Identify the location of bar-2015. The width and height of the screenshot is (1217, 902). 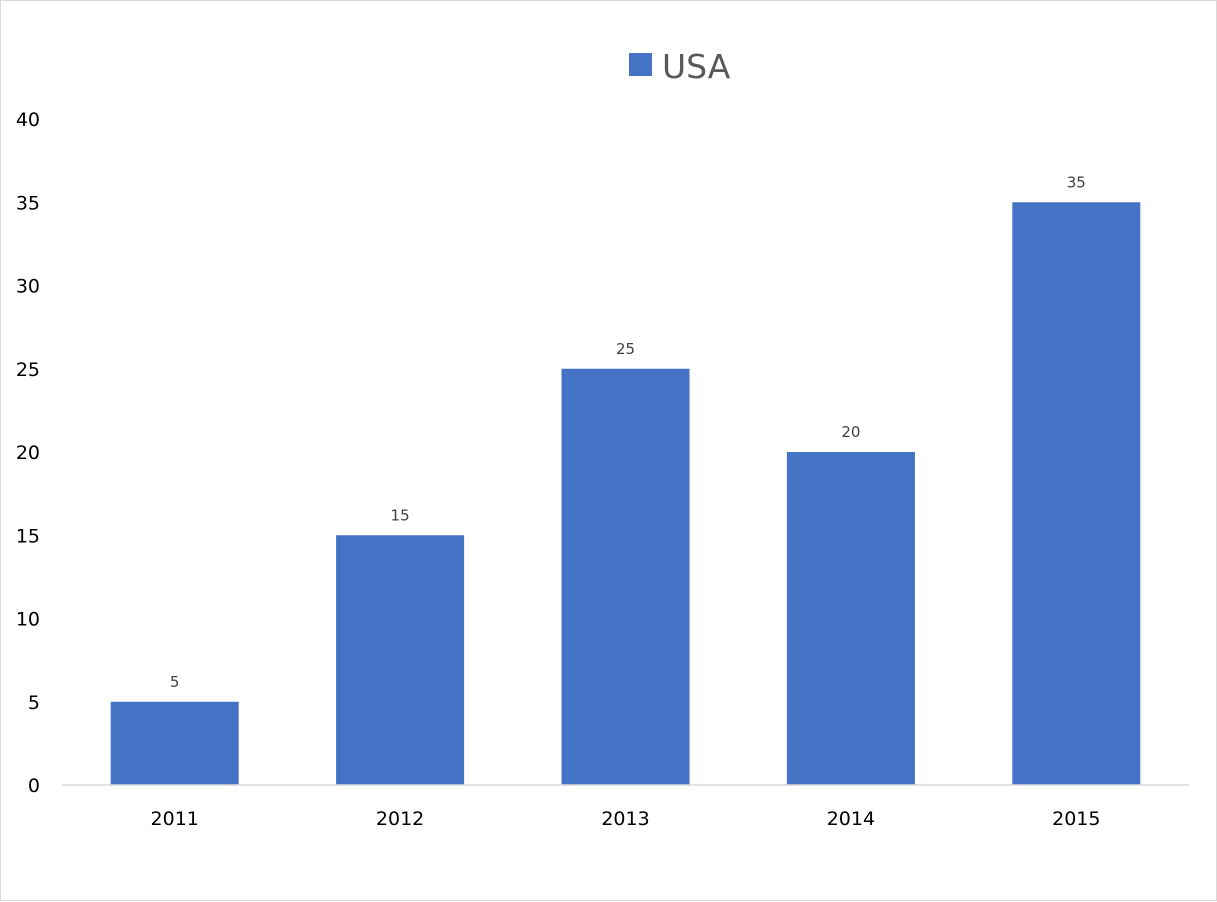
(1076, 493).